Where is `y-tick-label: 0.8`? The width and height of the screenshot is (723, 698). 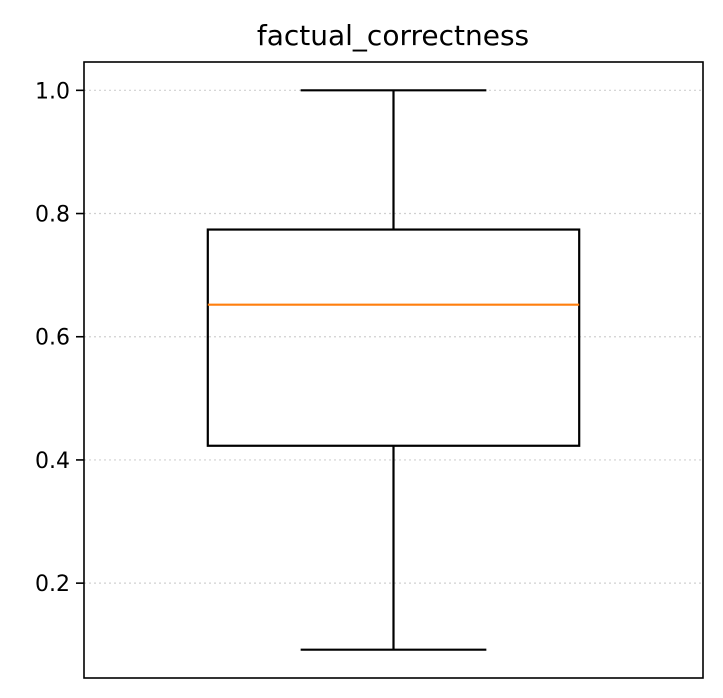
y-tick-label: 0.8 is located at coordinates (52, 215).